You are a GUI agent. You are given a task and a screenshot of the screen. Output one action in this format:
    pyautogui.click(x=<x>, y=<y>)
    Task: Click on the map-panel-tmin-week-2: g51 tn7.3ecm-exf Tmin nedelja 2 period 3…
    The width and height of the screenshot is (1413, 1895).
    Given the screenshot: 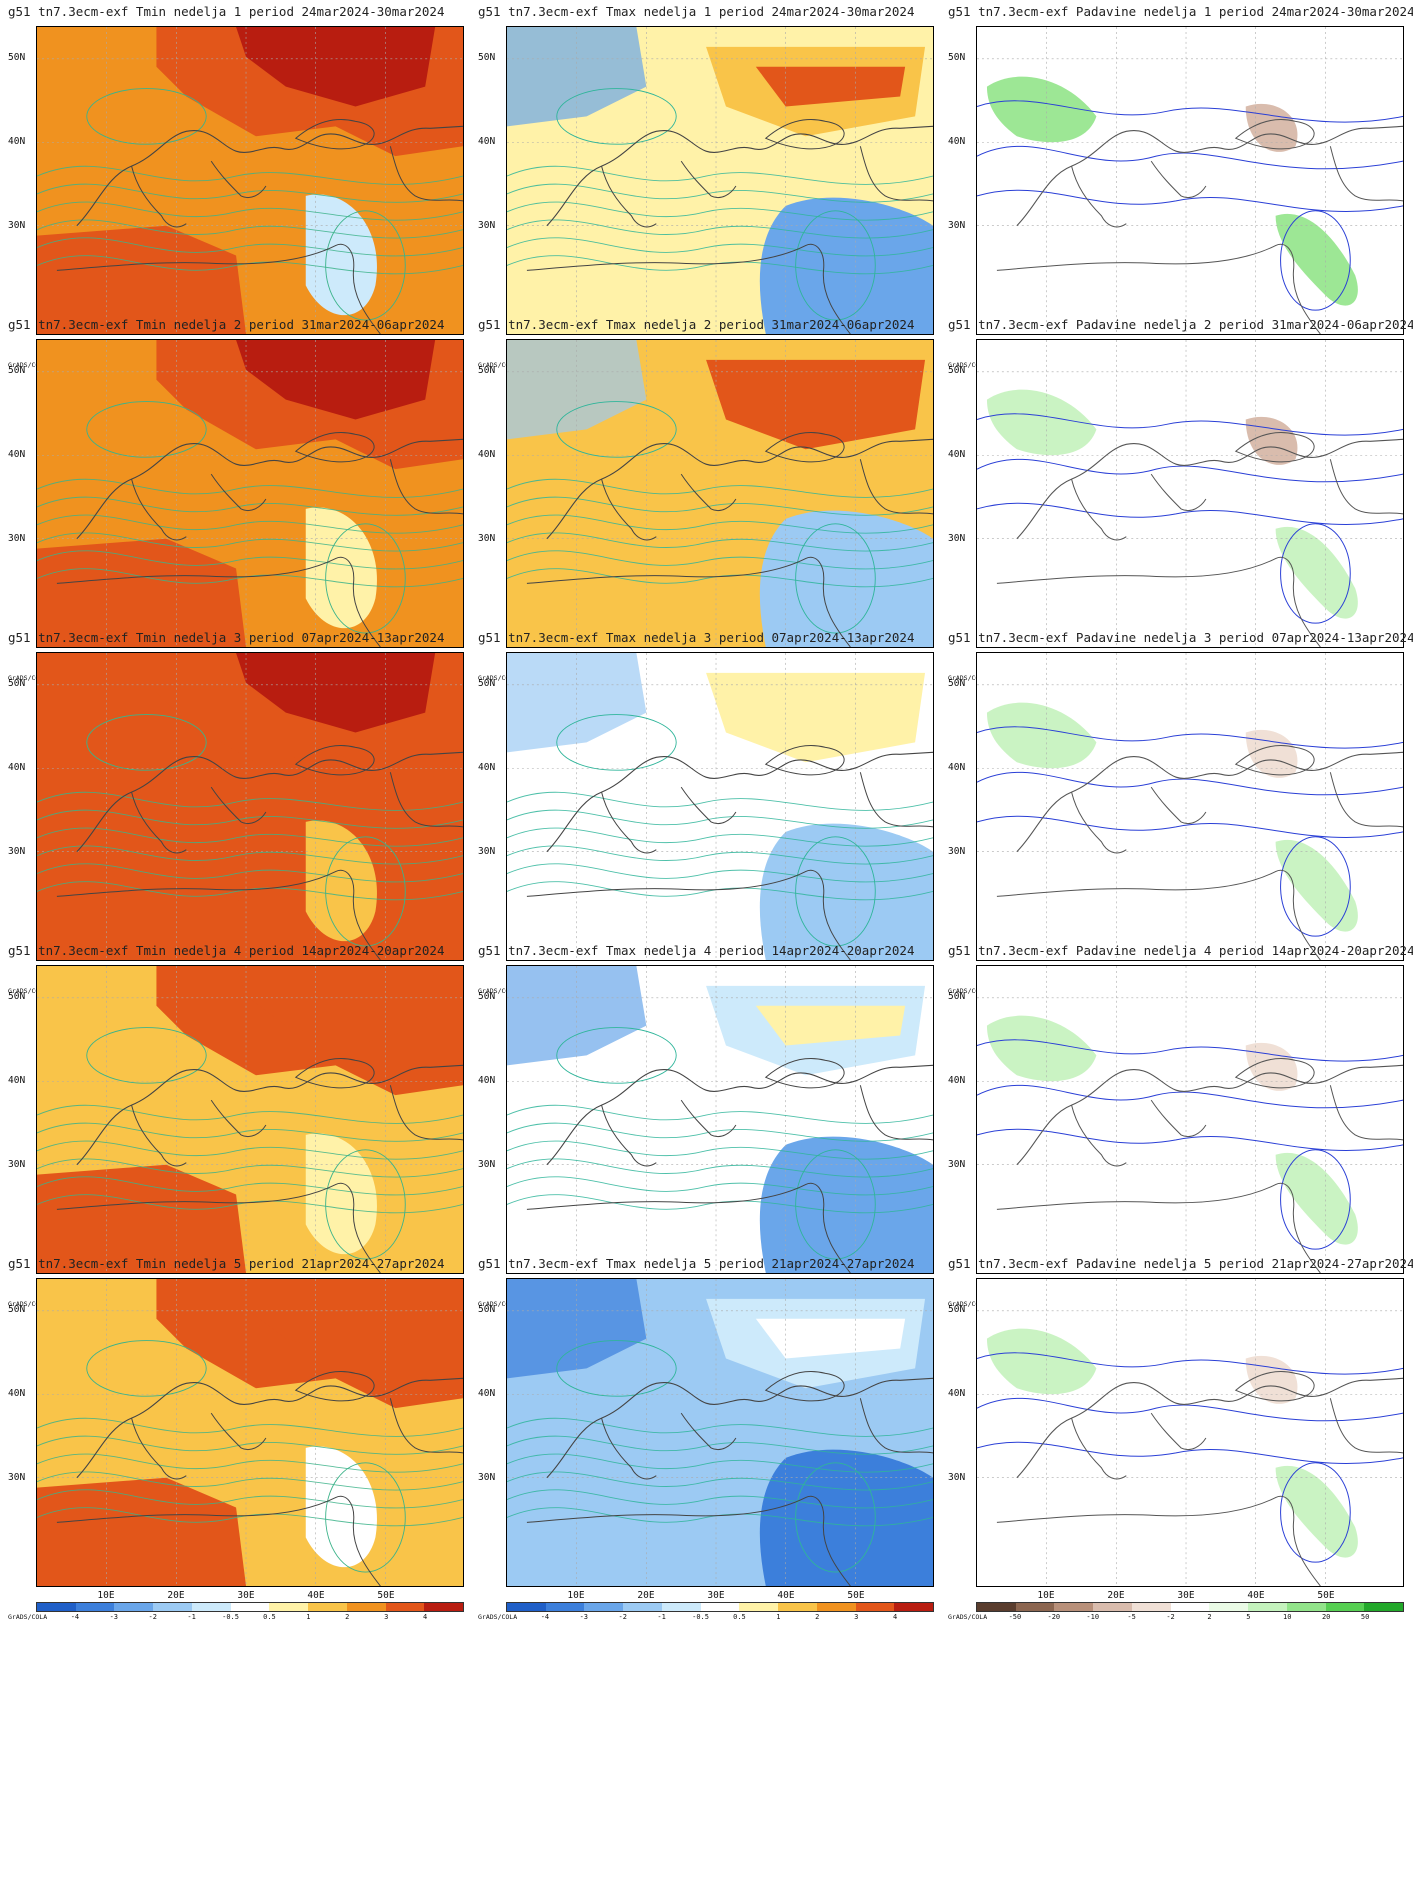 What is the action you would take?
    pyautogui.click(x=232, y=500)
    